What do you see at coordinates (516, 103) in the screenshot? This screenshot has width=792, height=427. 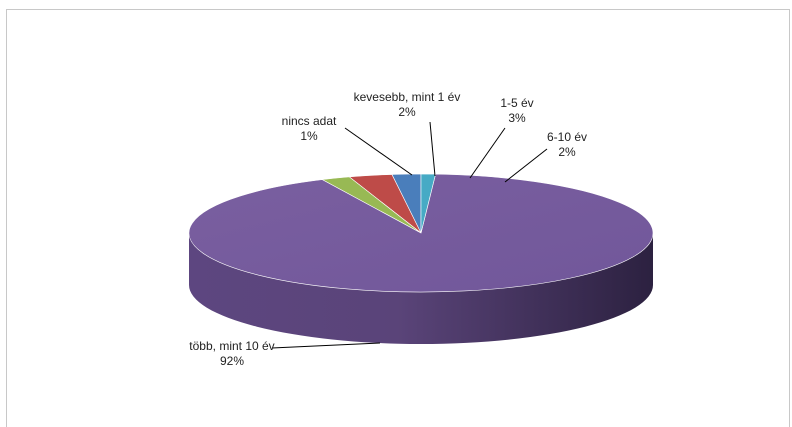 I see `slice-label-1: 1-5 év` at bounding box center [516, 103].